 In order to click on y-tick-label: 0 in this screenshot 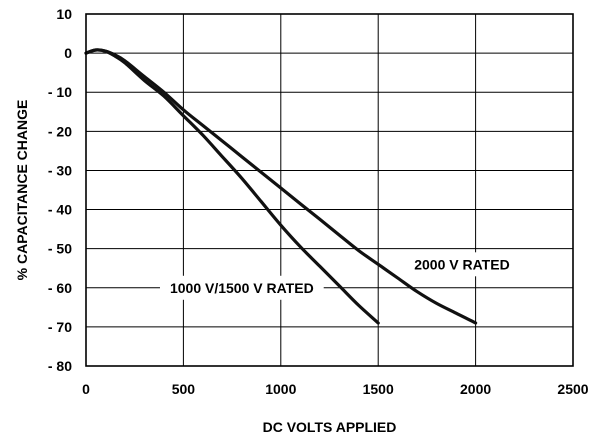, I will do `click(68, 53)`.